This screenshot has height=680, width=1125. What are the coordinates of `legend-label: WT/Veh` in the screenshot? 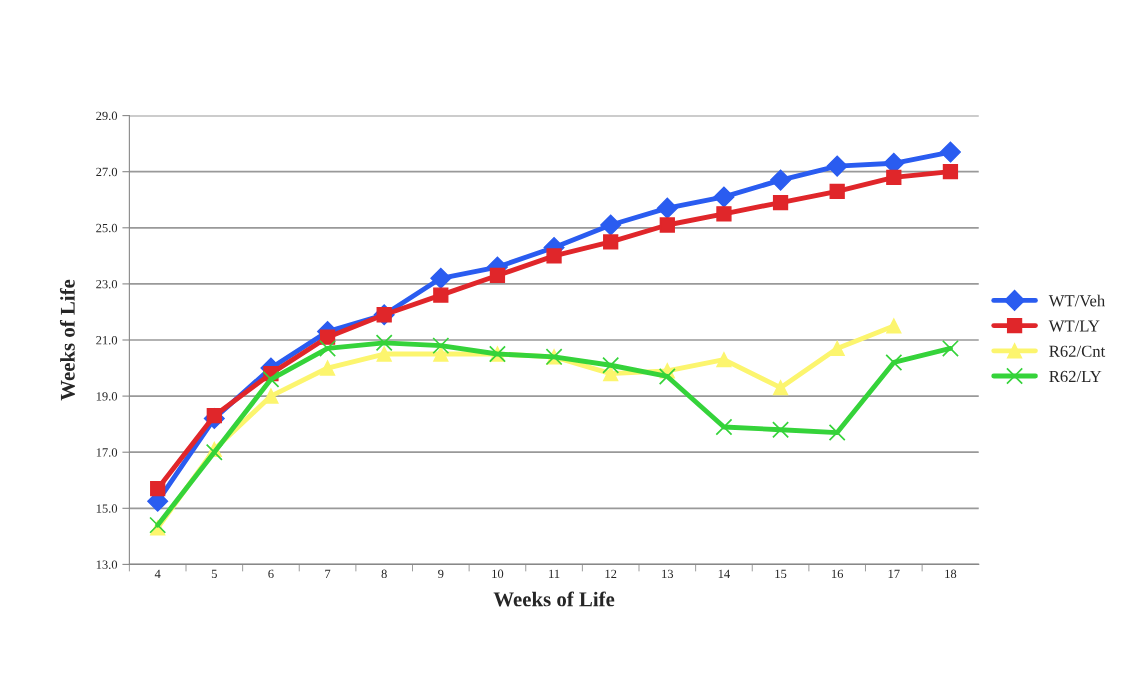 It's located at (1076, 300).